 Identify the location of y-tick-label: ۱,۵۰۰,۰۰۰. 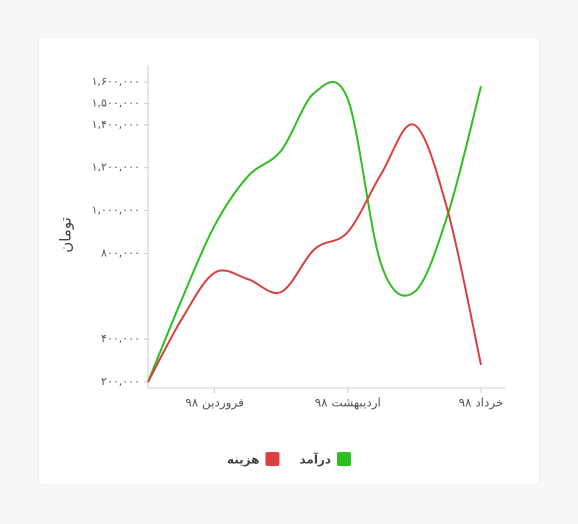
(116, 102).